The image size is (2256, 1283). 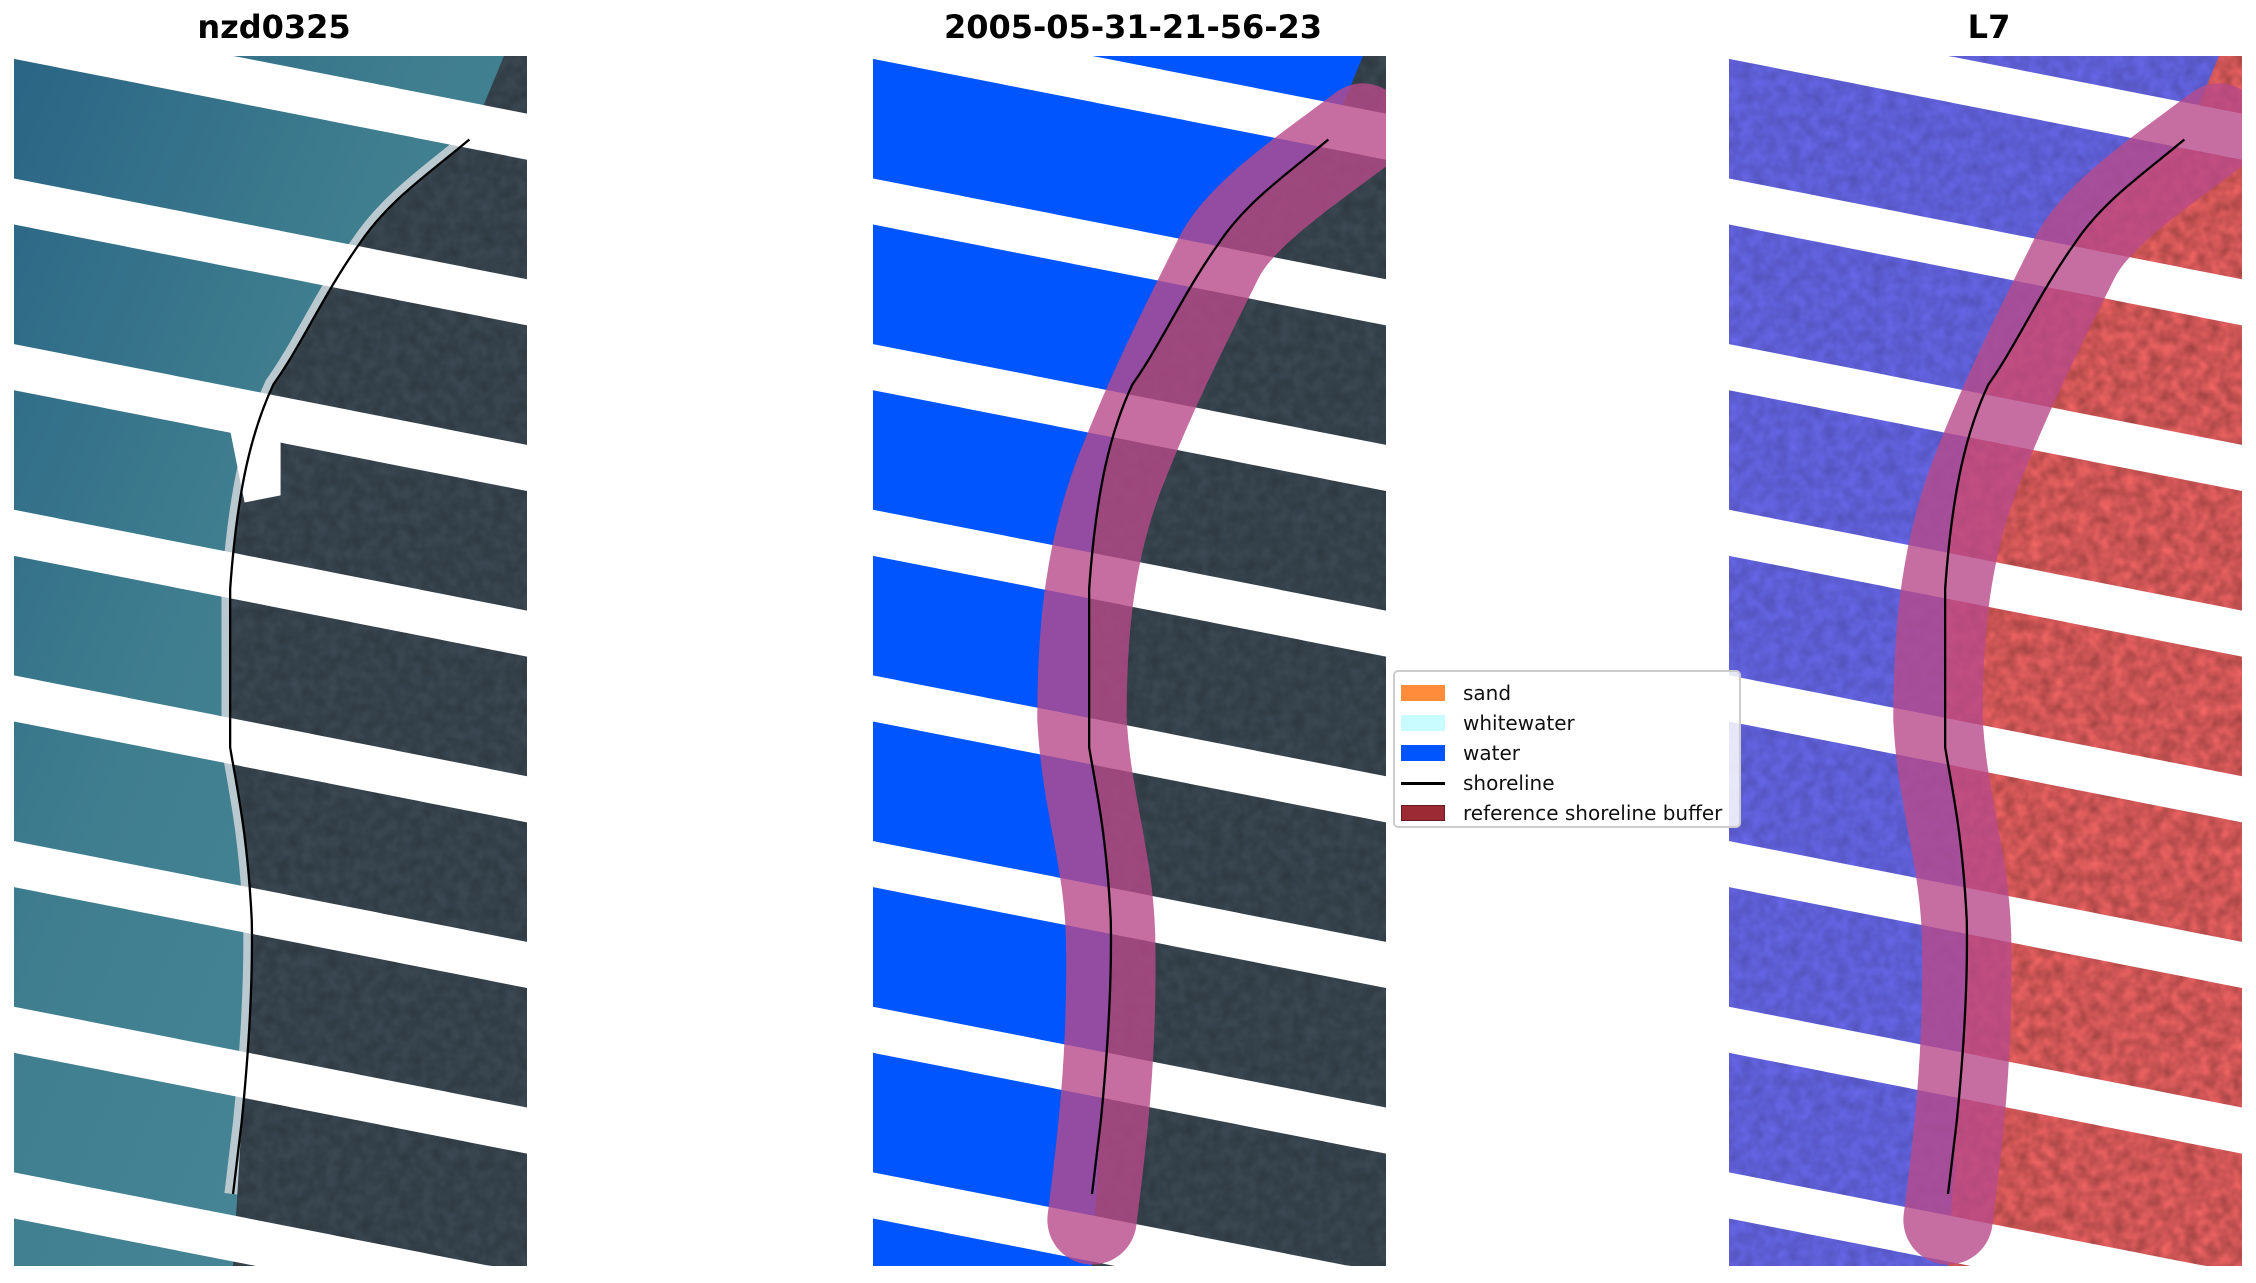 What do you see at coordinates (1491, 753) in the screenshot?
I see `legend-label: water` at bounding box center [1491, 753].